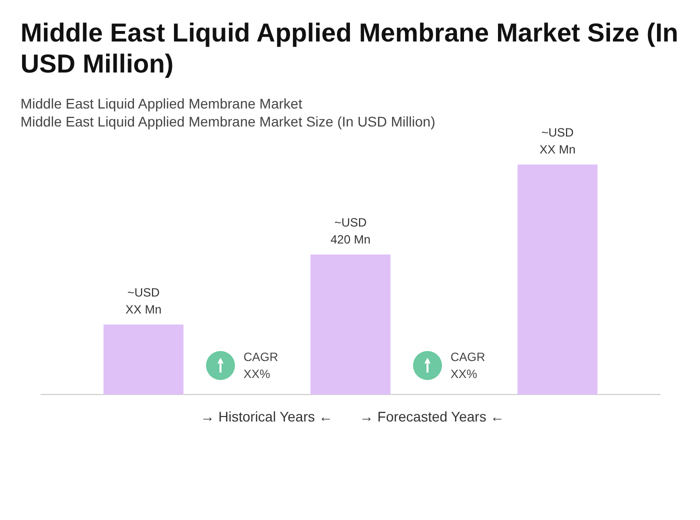 The width and height of the screenshot is (700, 520). Describe the element at coordinates (432, 416) in the screenshot. I see `text: → Forecasted Years ←` at that location.